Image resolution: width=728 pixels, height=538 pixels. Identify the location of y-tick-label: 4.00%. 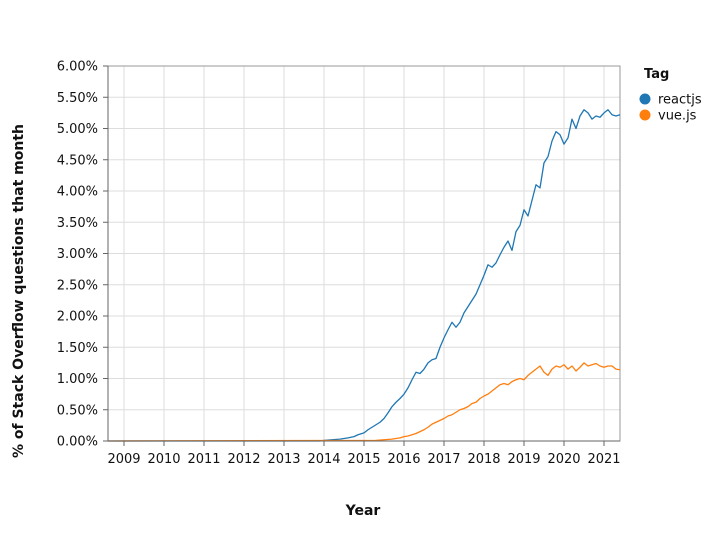
(77, 192).